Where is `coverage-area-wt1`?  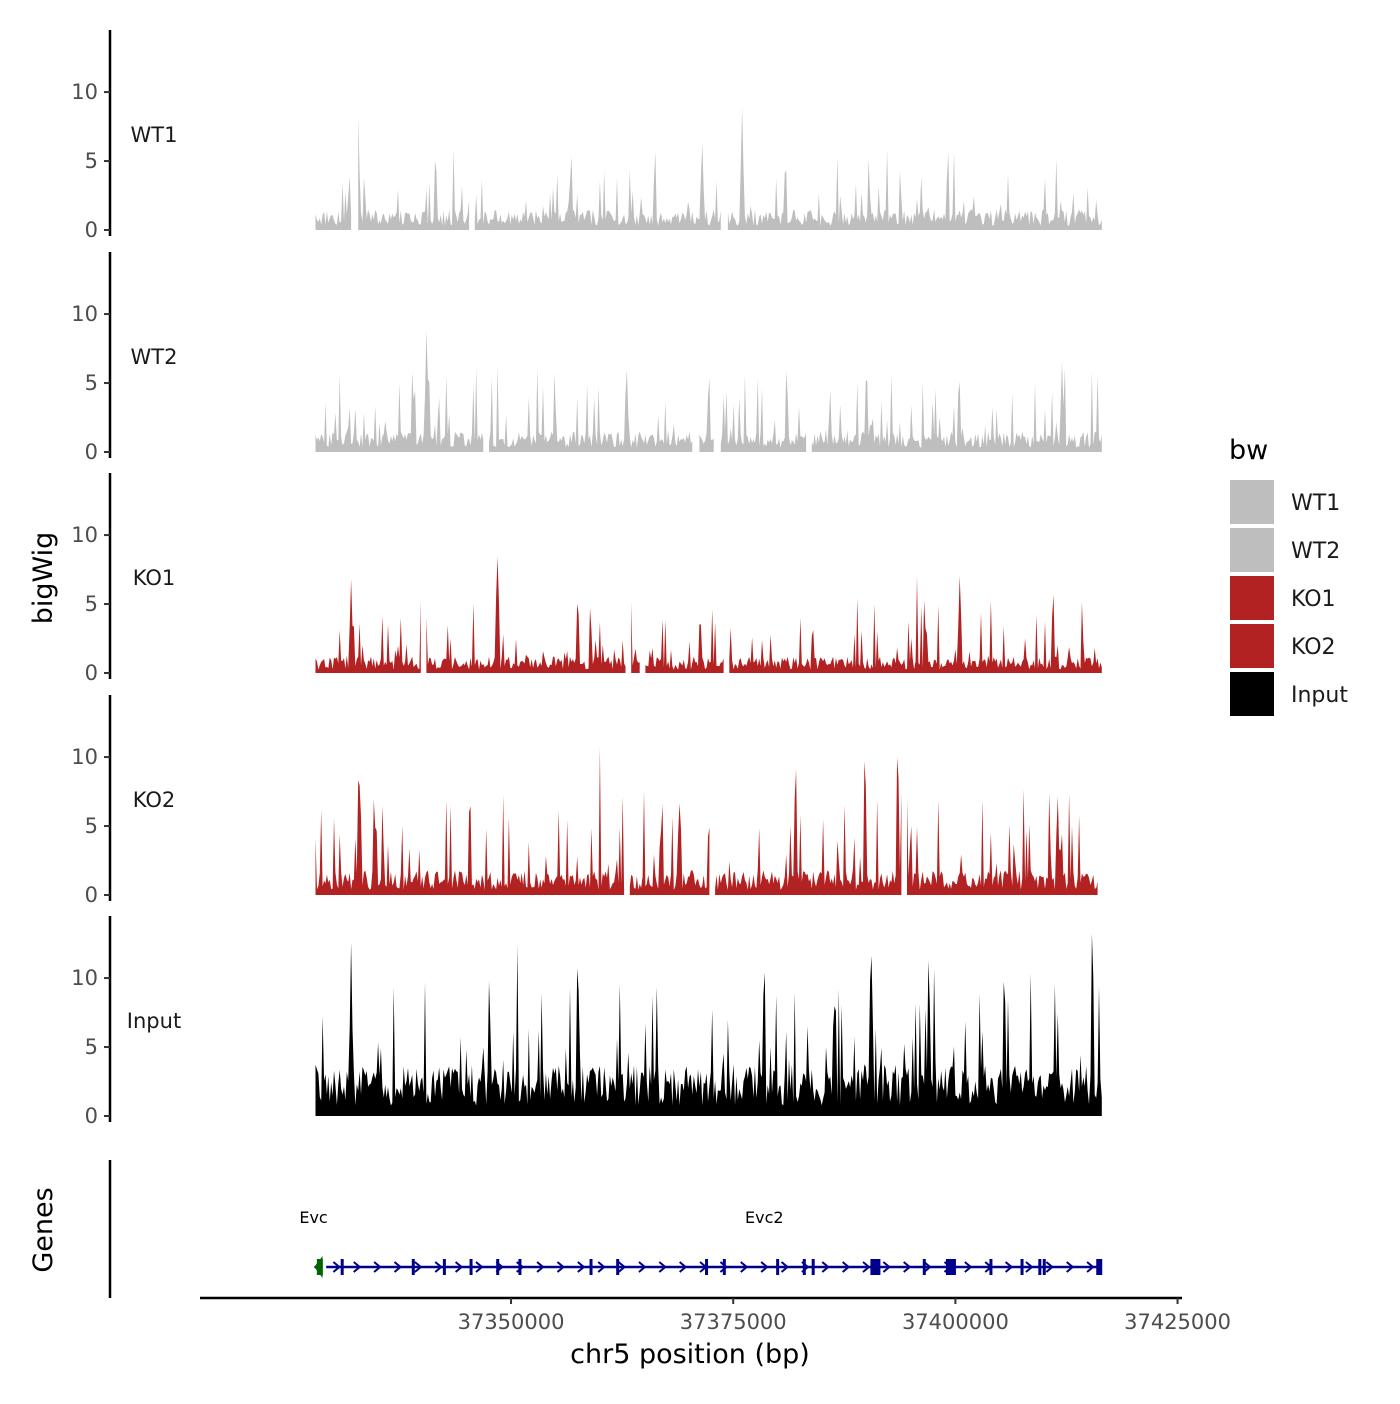 coverage-area-wt1 is located at coordinates (708, 168).